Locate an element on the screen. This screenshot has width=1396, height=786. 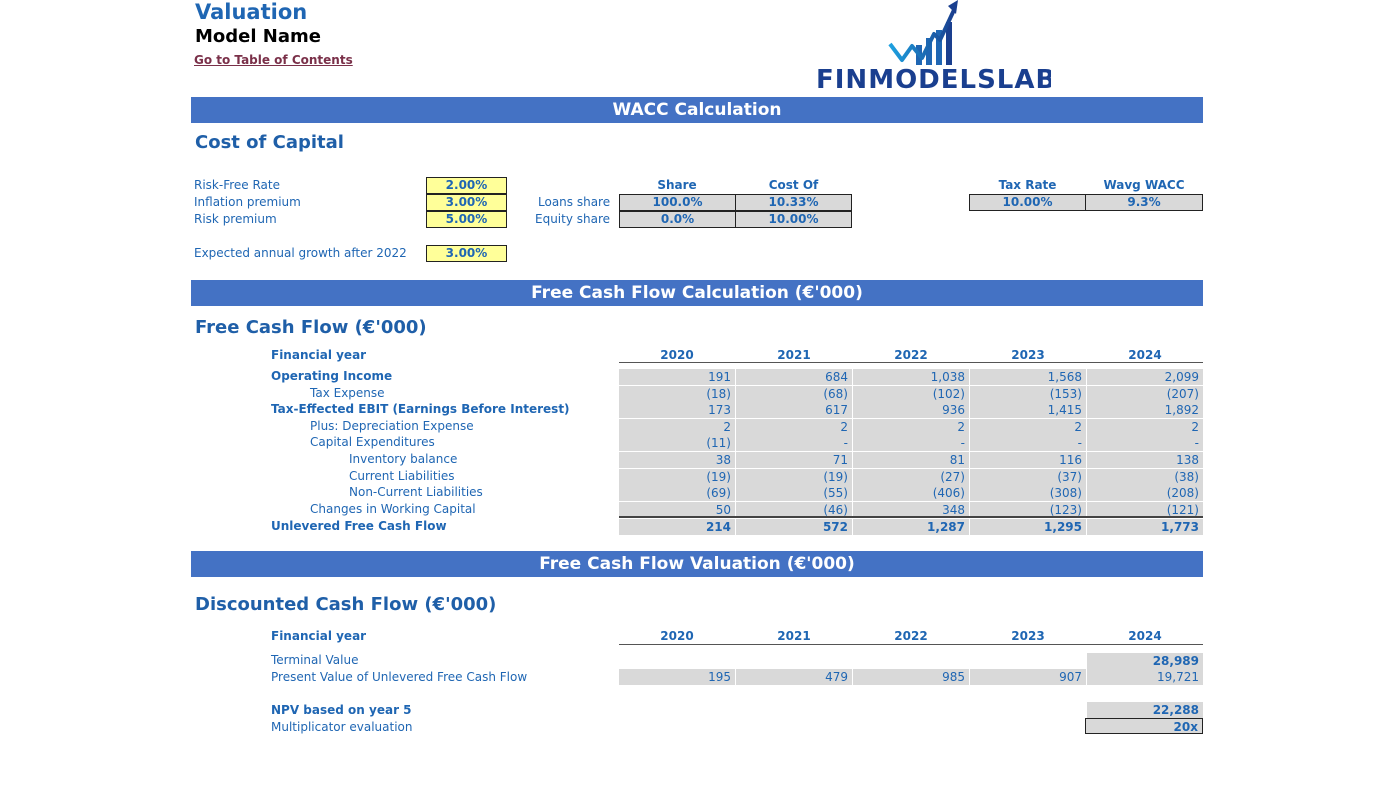
fcf-cell: (308) is located at coordinates (1028, 493).